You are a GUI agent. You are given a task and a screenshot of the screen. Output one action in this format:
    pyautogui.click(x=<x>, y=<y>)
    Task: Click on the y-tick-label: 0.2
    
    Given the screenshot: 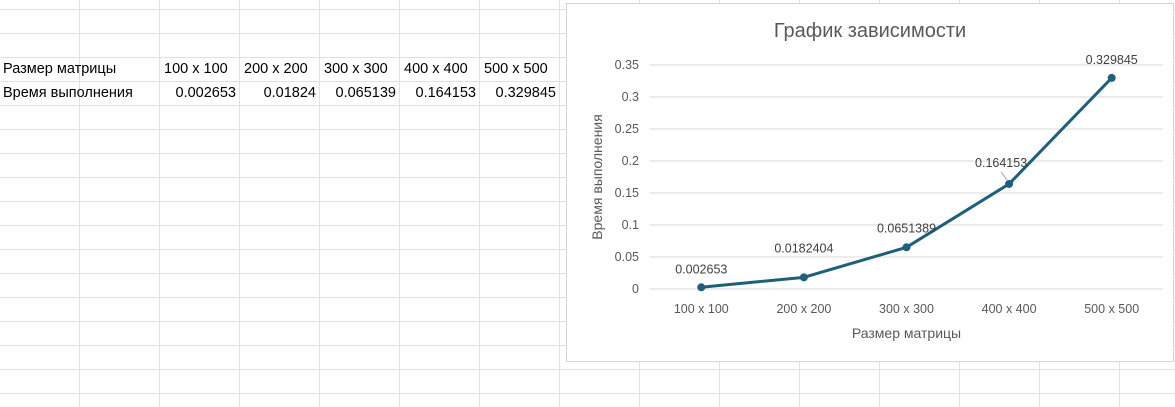 What is the action you would take?
    pyautogui.click(x=630, y=161)
    